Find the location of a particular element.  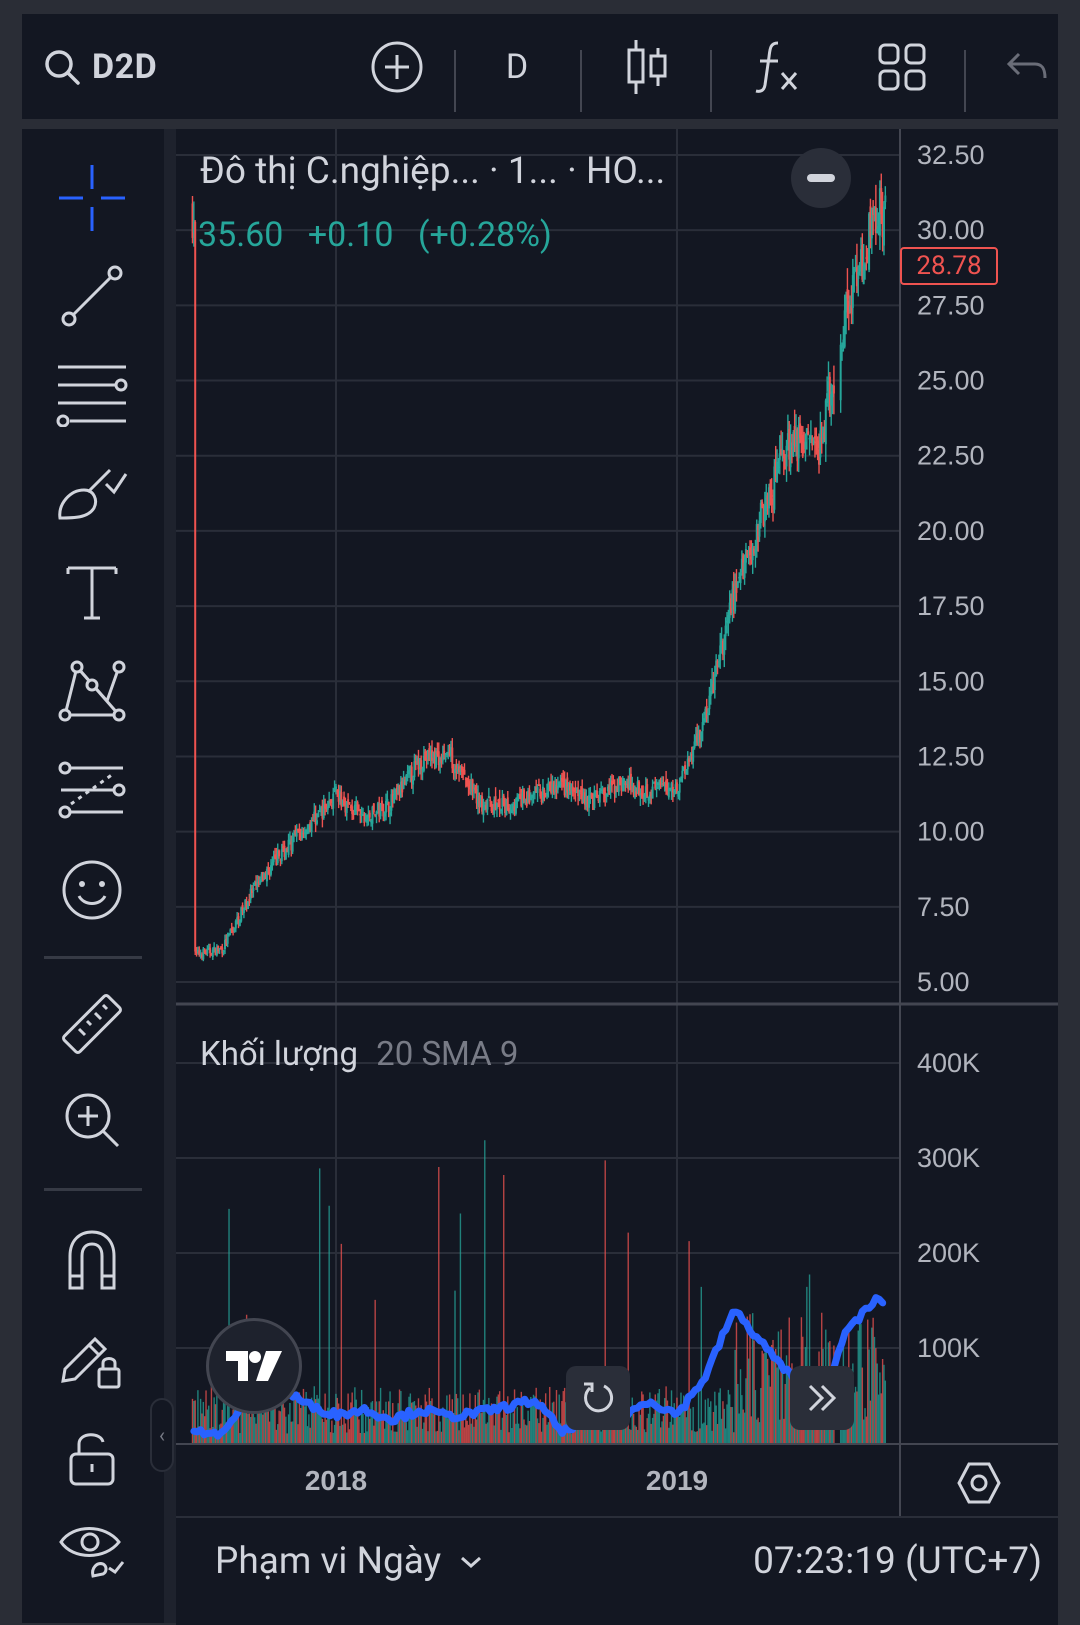

tradingview-logo is located at coordinates (254, 1366).